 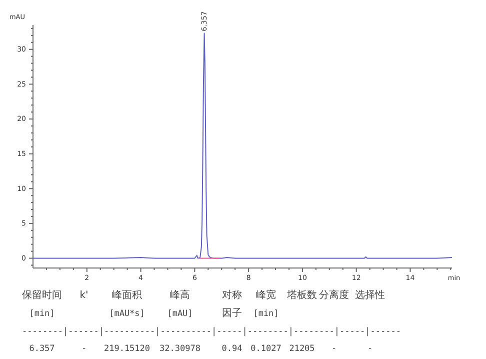 I want to click on text: 6.357 - 219.15120 32.30978 0.94 0.1027 21205 - -, so click(x=201, y=349).